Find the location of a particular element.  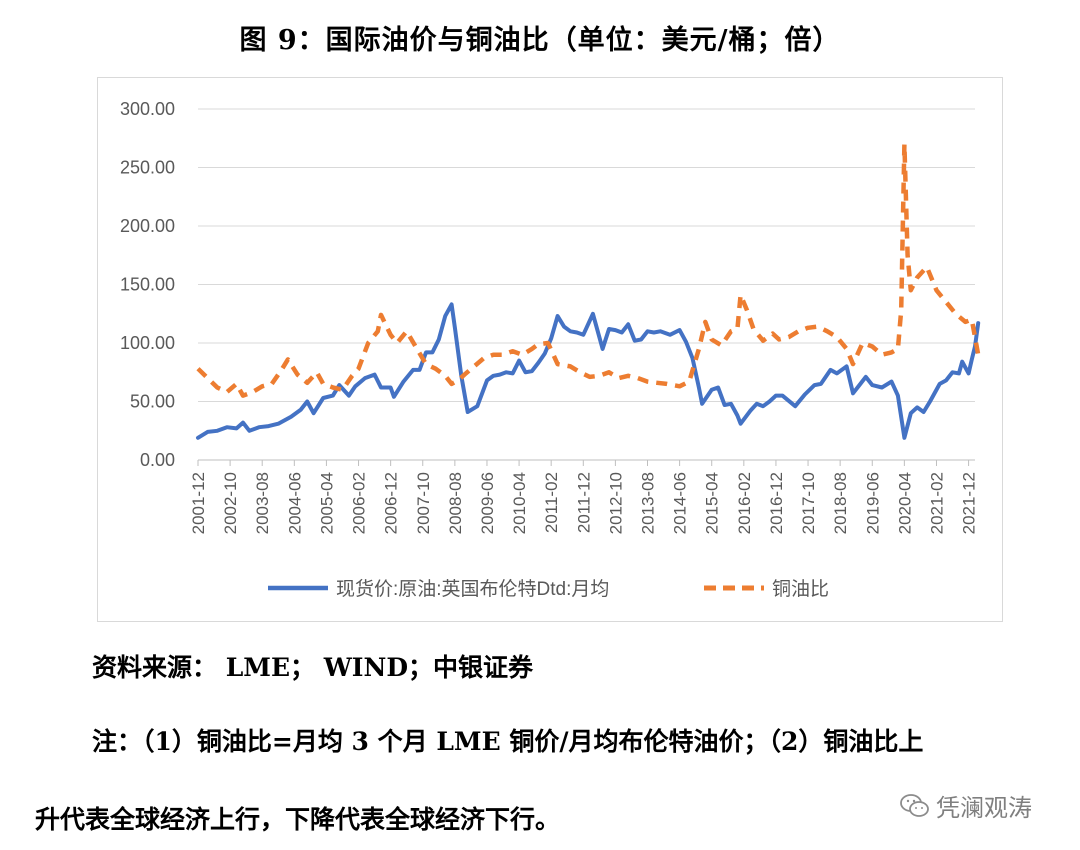

x-tick-label: 2013-08 is located at coordinates (648, 503).